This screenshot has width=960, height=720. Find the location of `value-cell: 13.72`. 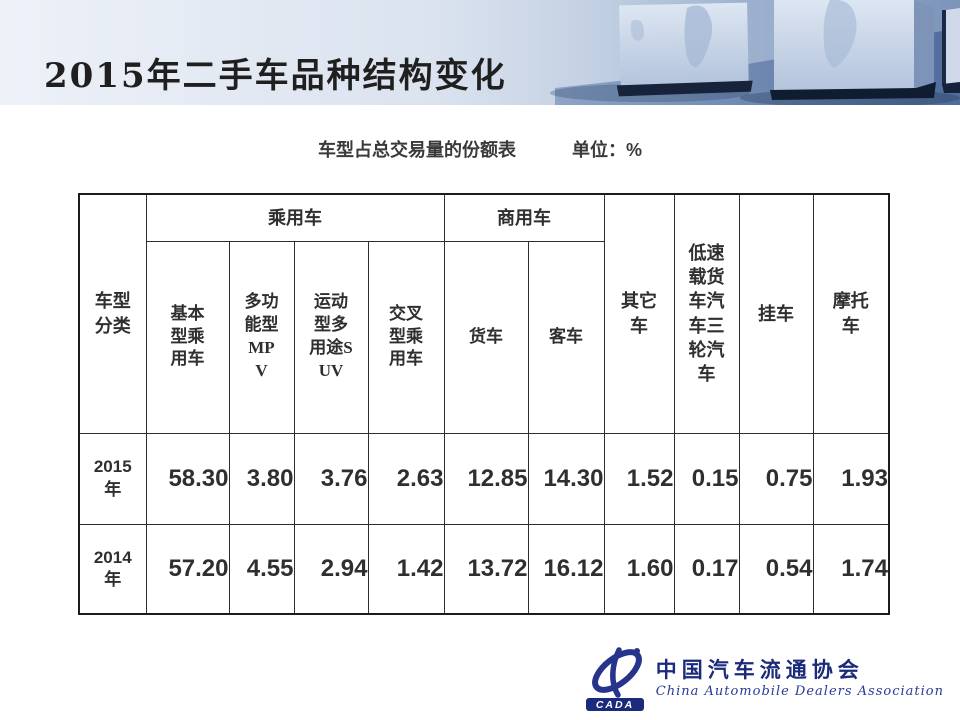

value-cell: 13.72 is located at coordinates (486, 569).